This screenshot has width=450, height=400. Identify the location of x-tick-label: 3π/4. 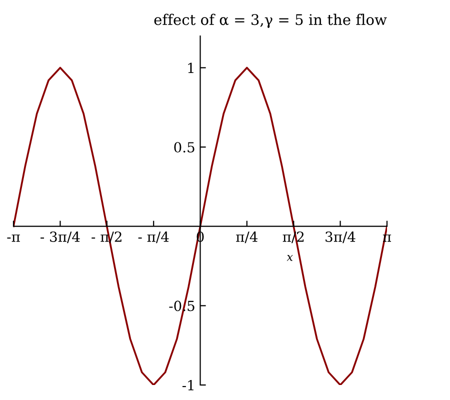
(341, 237).